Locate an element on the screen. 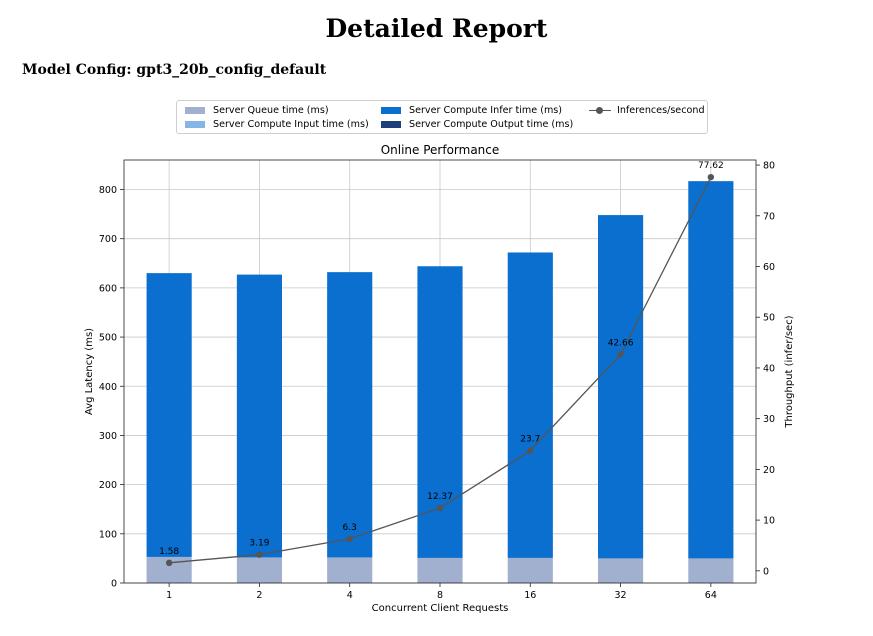 The height and width of the screenshot is (636, 873). x-tick-label: 8 is located at coordinates (440, 595).